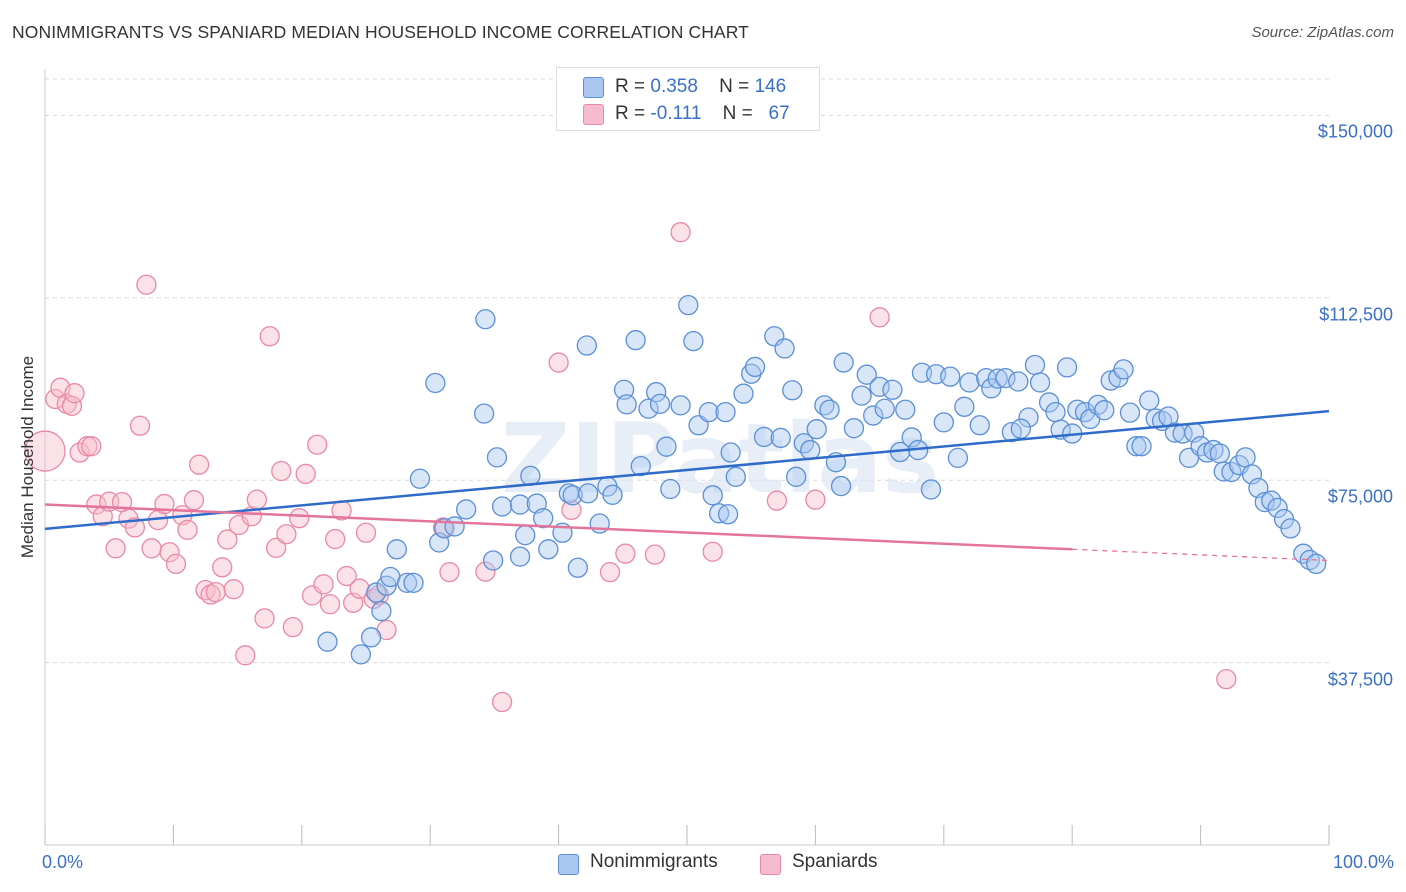 The image size is (1406, 892). What do you see at coordinates (1360, 496) in the screenshot?
I see `y-tick-label-1: $75,000` at bounding box center [1360, 496].